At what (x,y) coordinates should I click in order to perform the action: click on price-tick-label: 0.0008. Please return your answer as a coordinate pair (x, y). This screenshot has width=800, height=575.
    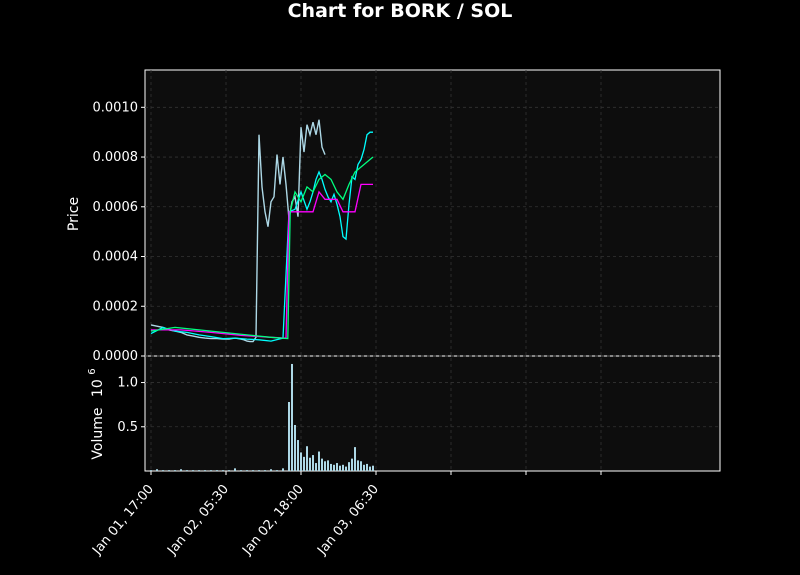
    Looking at the image, I should click on (116, 157).